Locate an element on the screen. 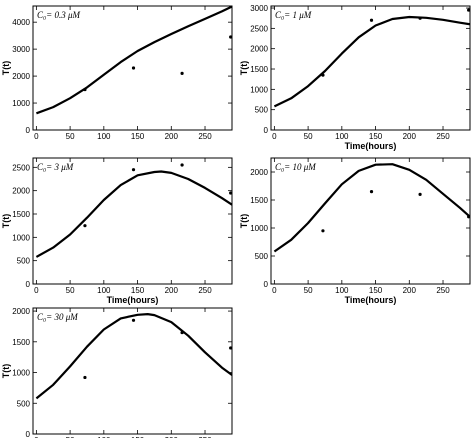  panel-annotation: C₀= 3 μM is located at coordinates (55, 167).